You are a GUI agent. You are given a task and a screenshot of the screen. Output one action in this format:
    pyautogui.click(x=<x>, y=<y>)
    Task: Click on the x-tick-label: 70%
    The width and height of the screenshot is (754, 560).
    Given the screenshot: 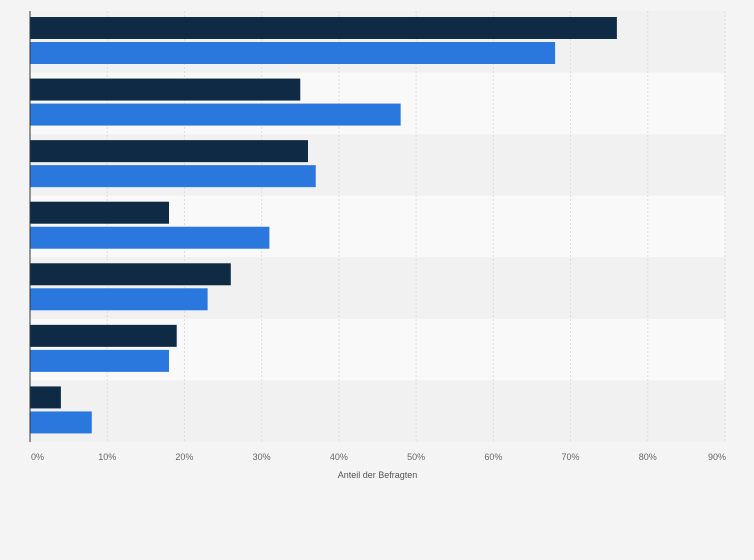 What is the action you would take?
    pyautogui.click(x=571, y=457)
    